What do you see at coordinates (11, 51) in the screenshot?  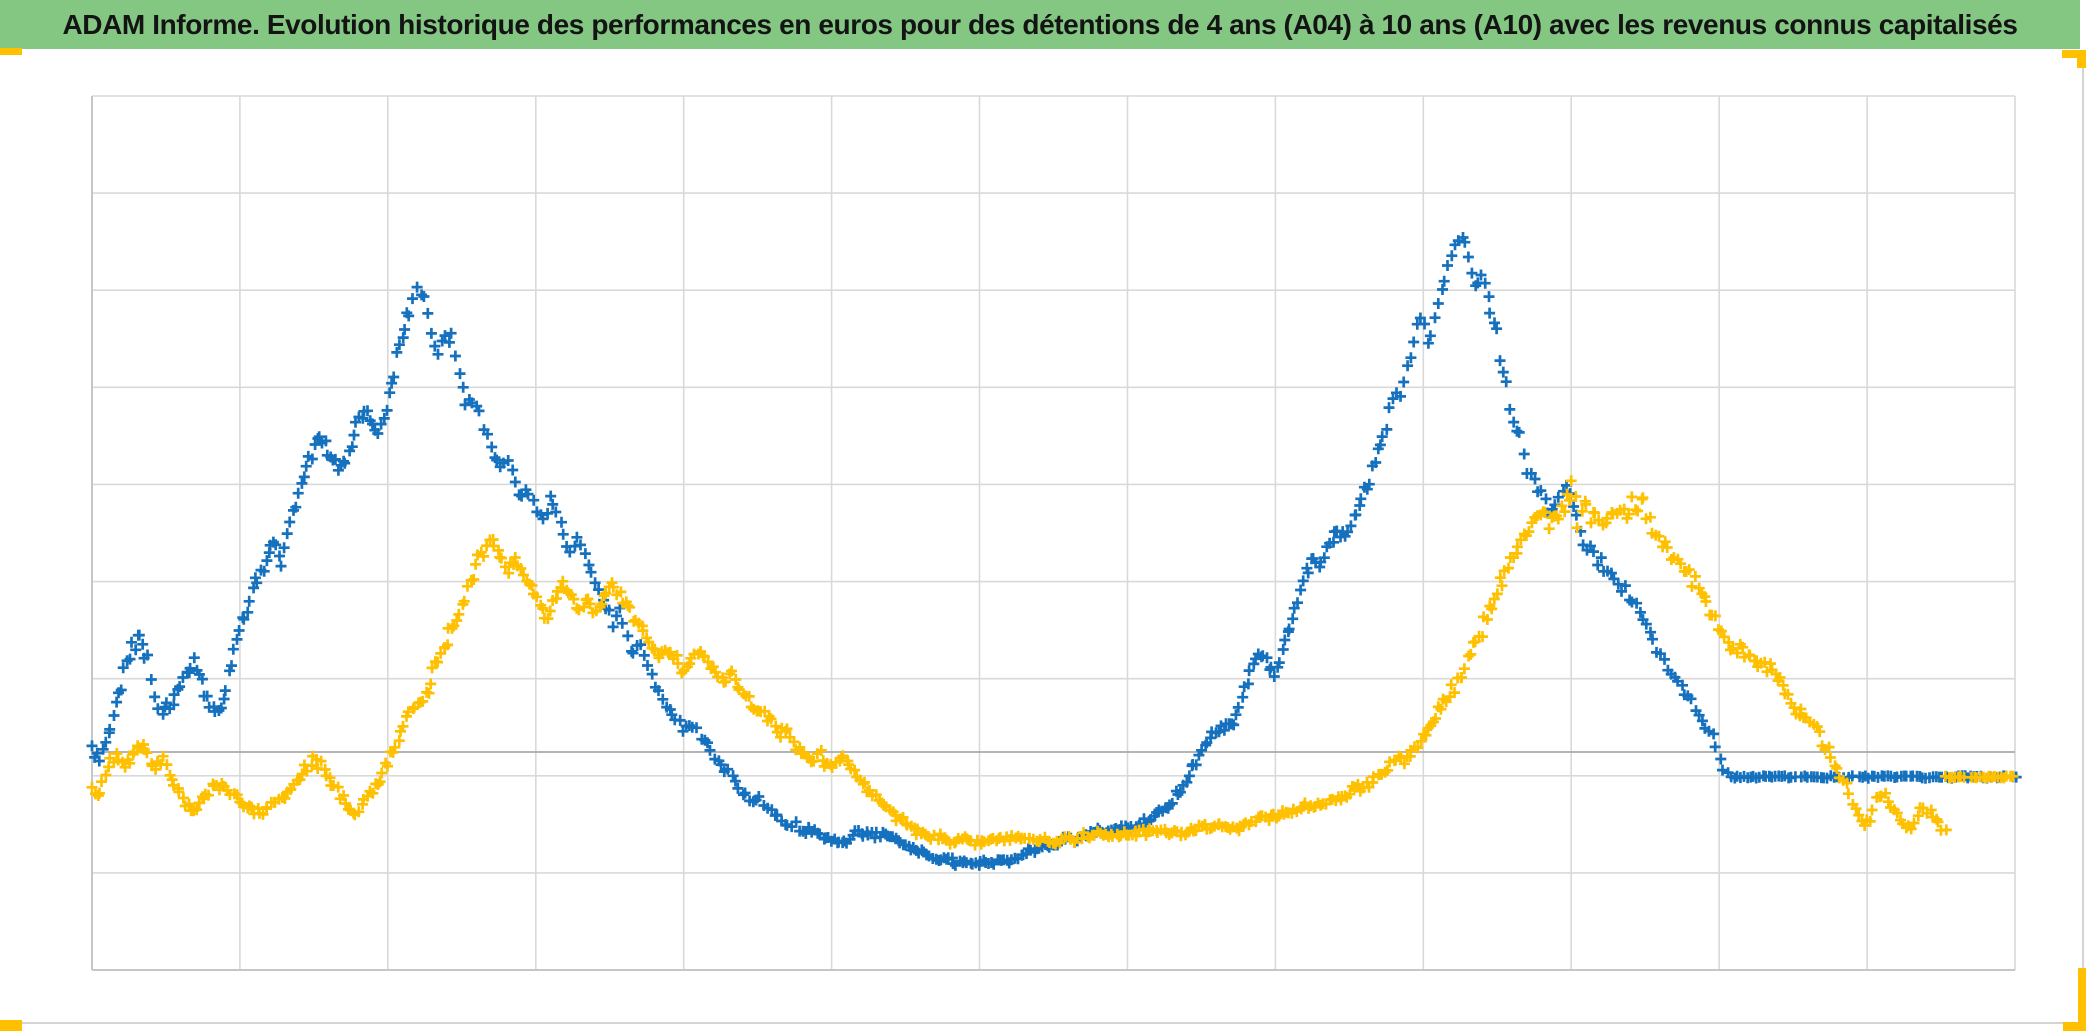 I see `corner-mark-top-left-icon` at bounding box center [11, 51].